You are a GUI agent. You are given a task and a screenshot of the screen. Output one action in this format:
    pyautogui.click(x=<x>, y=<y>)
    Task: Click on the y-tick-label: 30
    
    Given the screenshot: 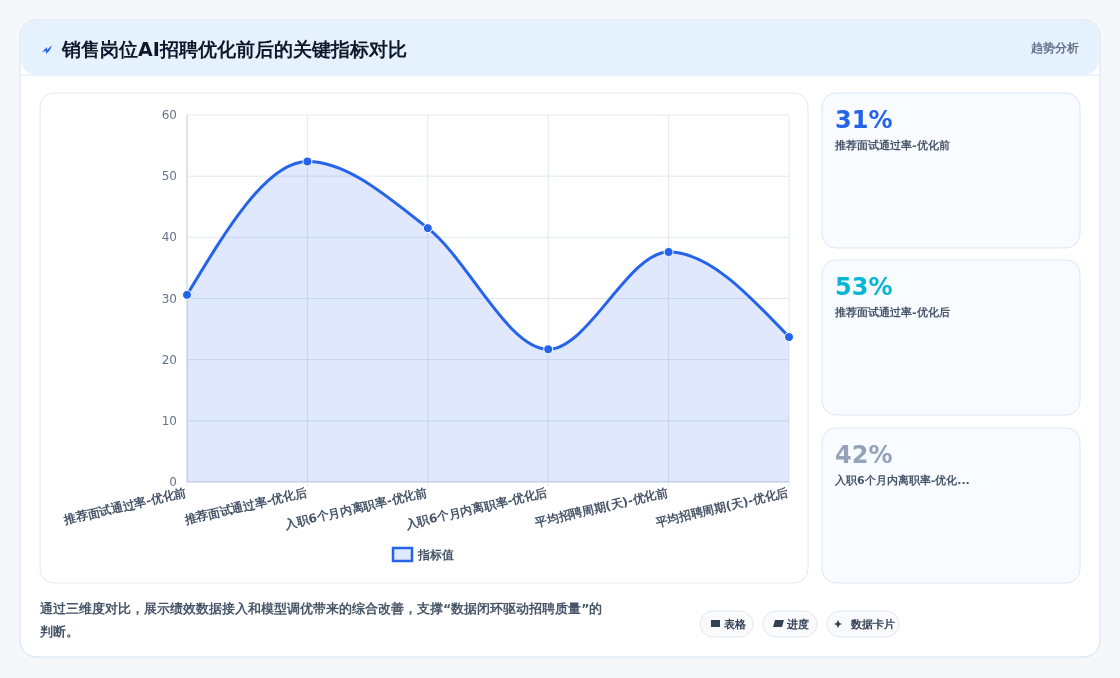 What is the action you would take?
    pyautogui.click(x=169, y=298)
    